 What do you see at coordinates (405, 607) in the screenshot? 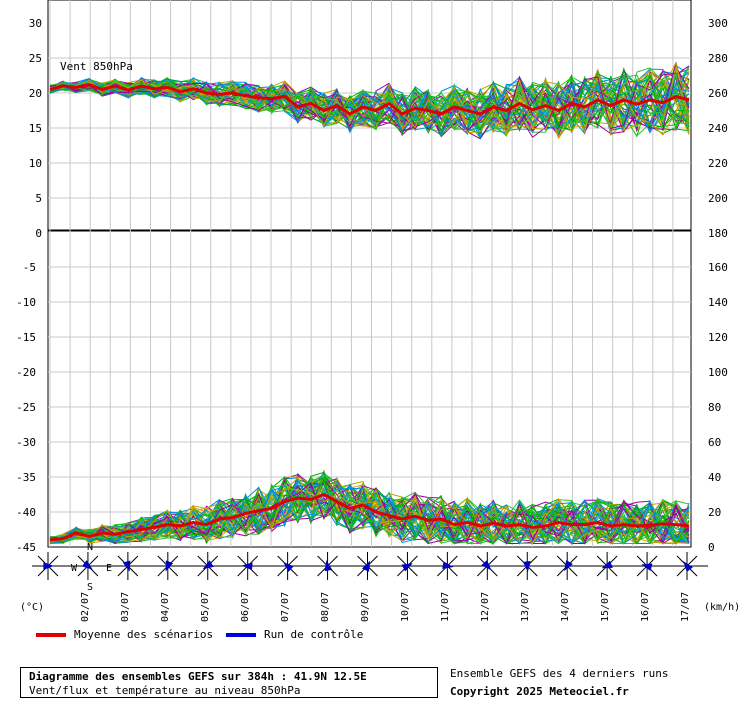
I see `date-label: 10/07` at bounding box center [405, 607].